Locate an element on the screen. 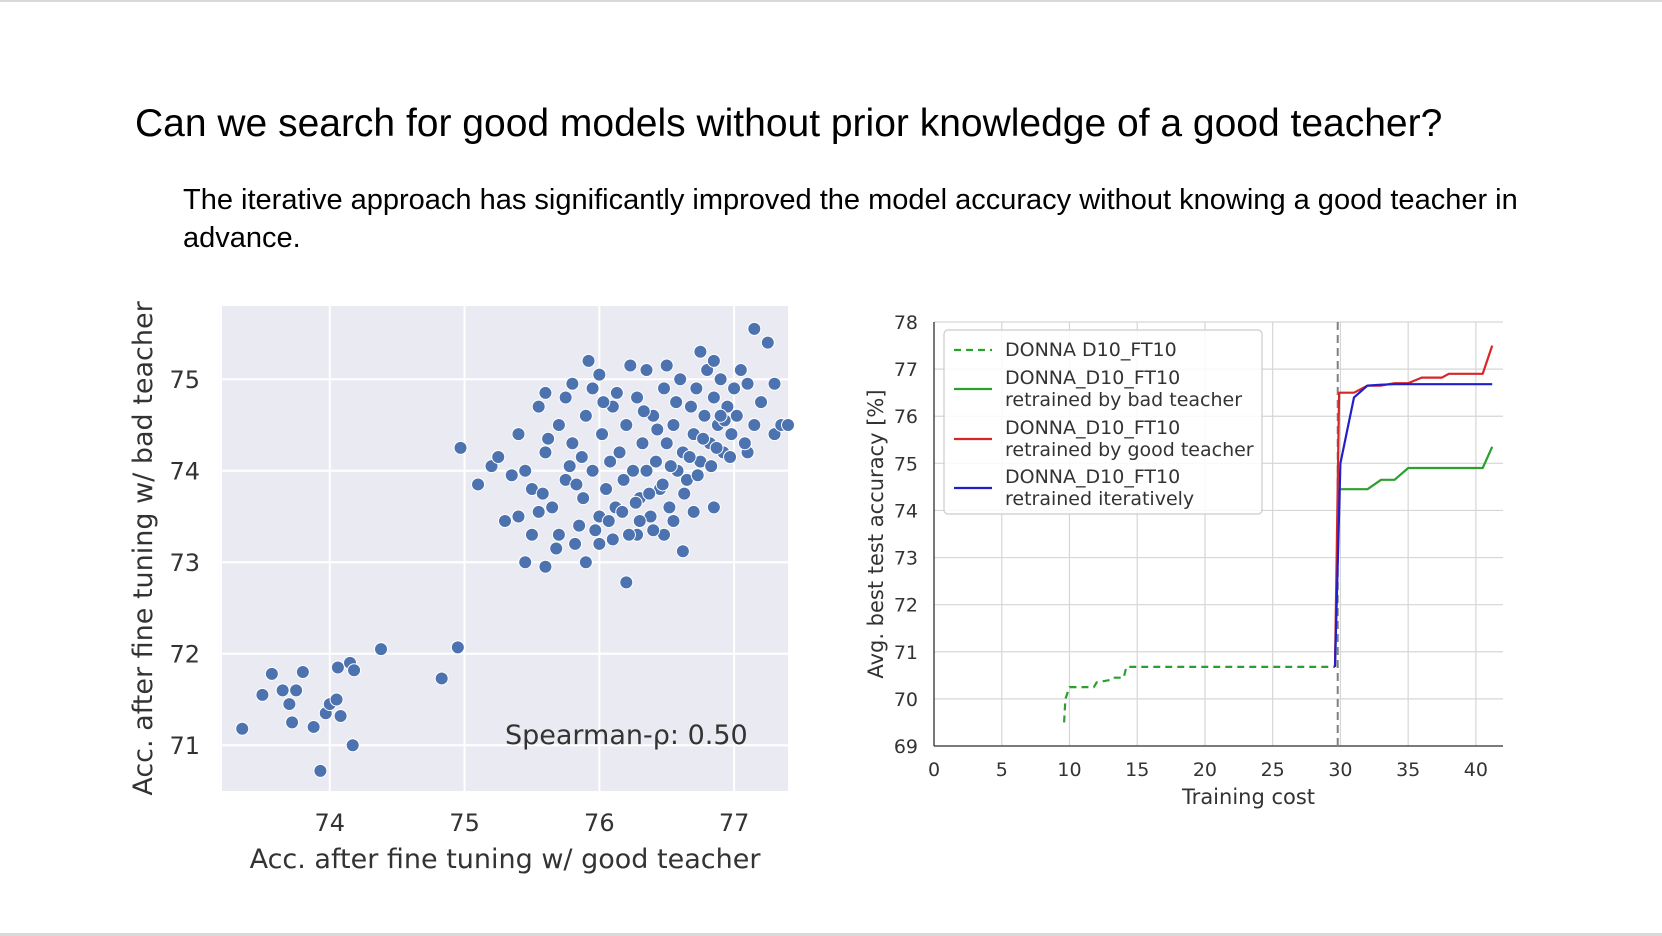 The height and width of the screenshot is (936, 1662). legend-box is located at coordinates (1103, 422).